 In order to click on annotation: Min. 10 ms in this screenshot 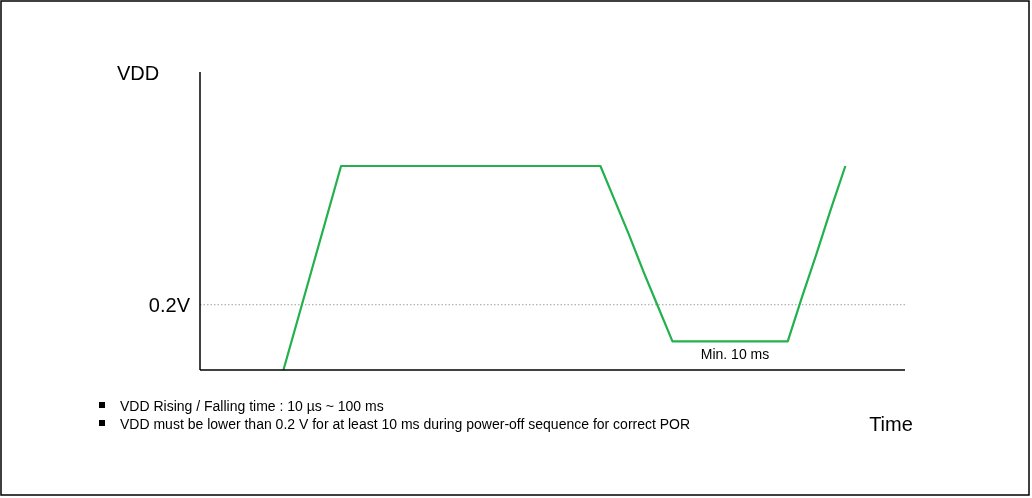, I will do `click(735, 354)`.